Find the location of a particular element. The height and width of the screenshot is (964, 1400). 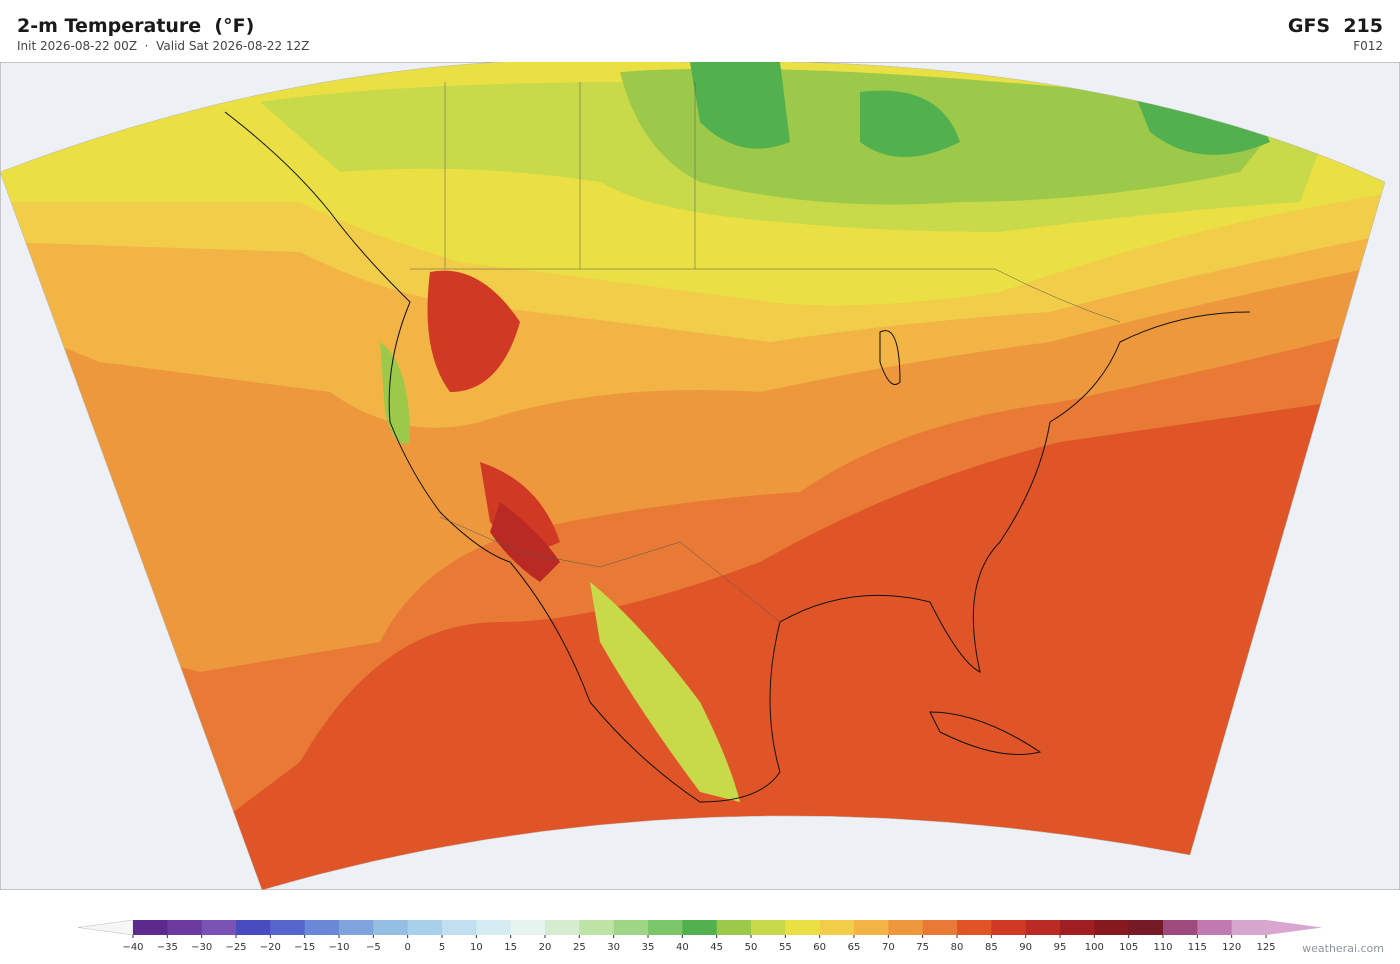

title: 2-m Temperature (°F) is located at coordinates (136, 26).